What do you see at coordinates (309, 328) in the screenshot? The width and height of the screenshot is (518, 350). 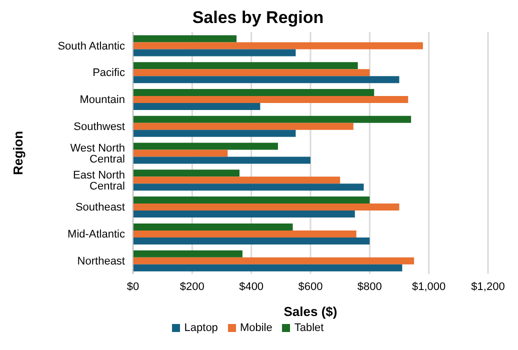 I see `legend-label: Tablet` at bounding box center [309, 328].